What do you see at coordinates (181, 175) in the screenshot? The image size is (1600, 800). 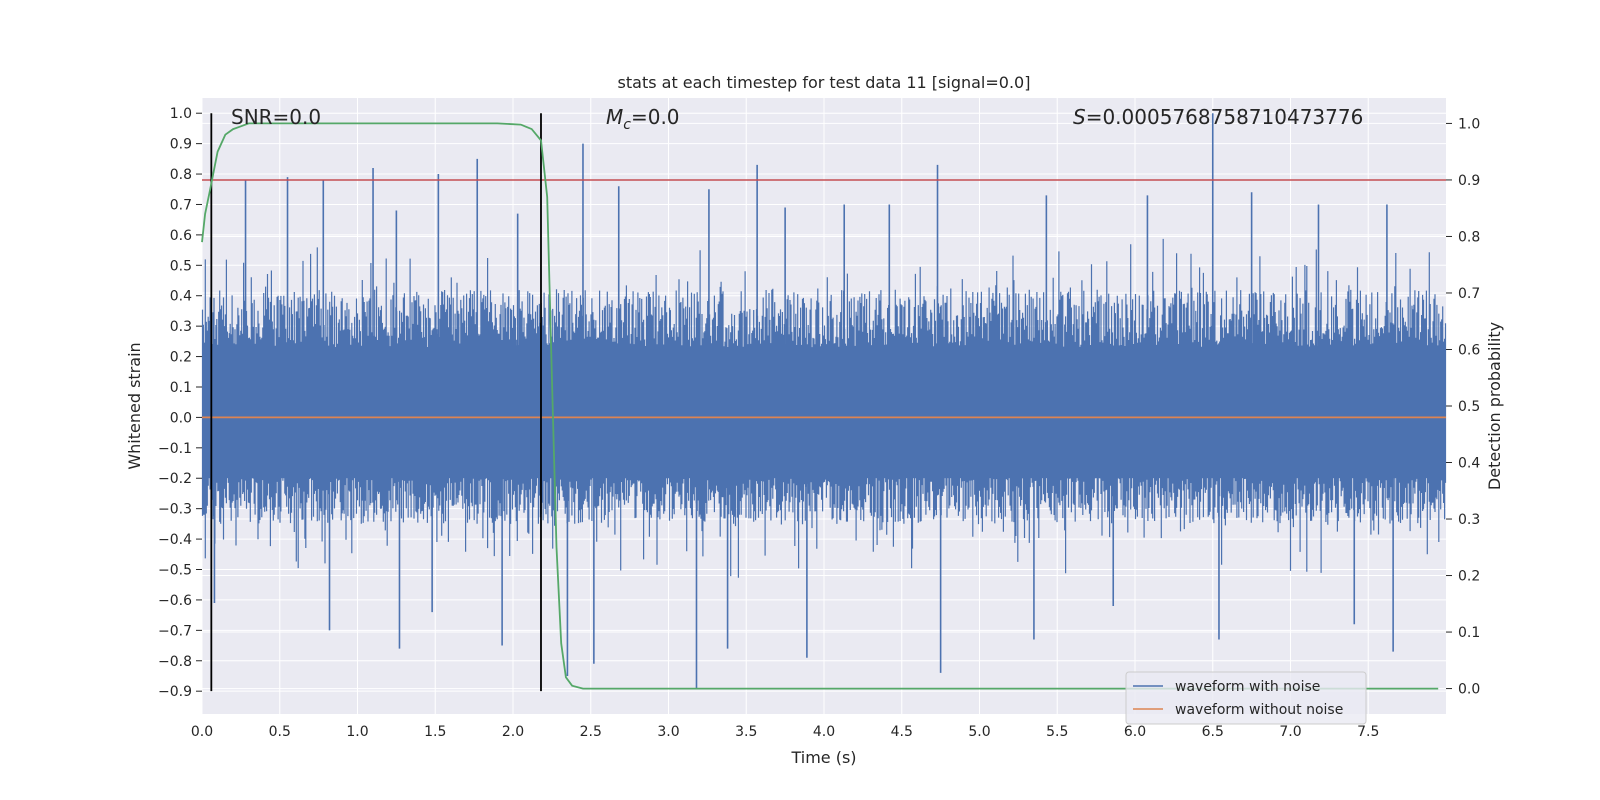 I see `y-tick-label: 0.8` at bounding box center [181, 175].